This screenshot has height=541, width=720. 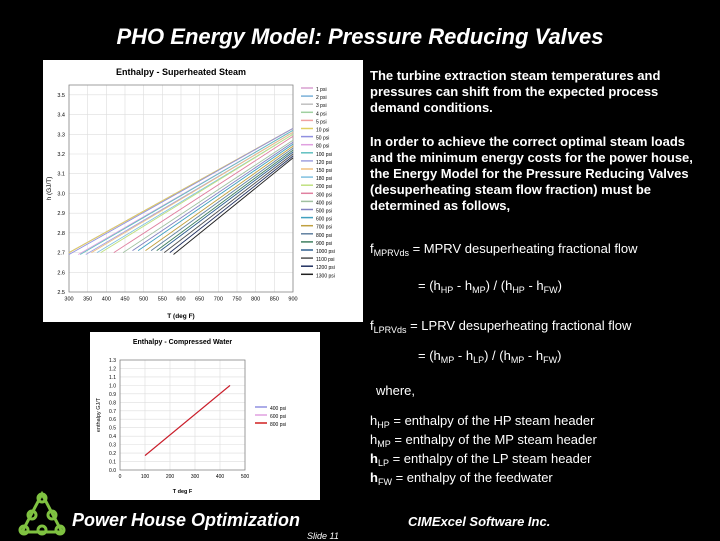 I want to click on definition-fw: hFW = enthalpy of the feedwater, so click(x=461, y=480).